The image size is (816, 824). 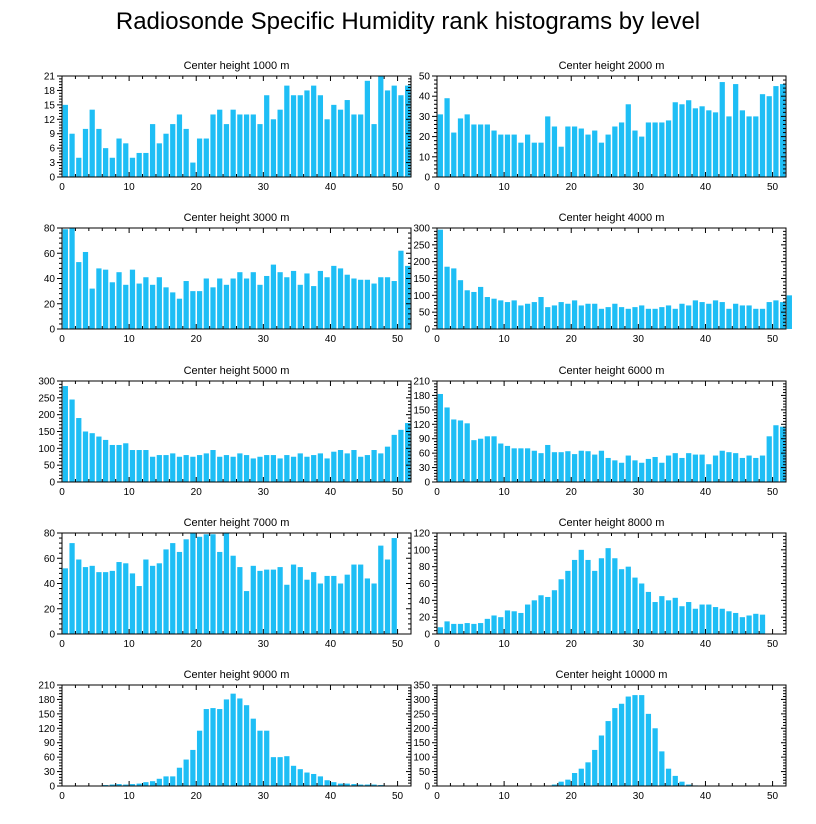 What do you see at coordinates (50, 466) in the screenshot?
I see `y-tick-label: 50` at bounding box center [50, 466].